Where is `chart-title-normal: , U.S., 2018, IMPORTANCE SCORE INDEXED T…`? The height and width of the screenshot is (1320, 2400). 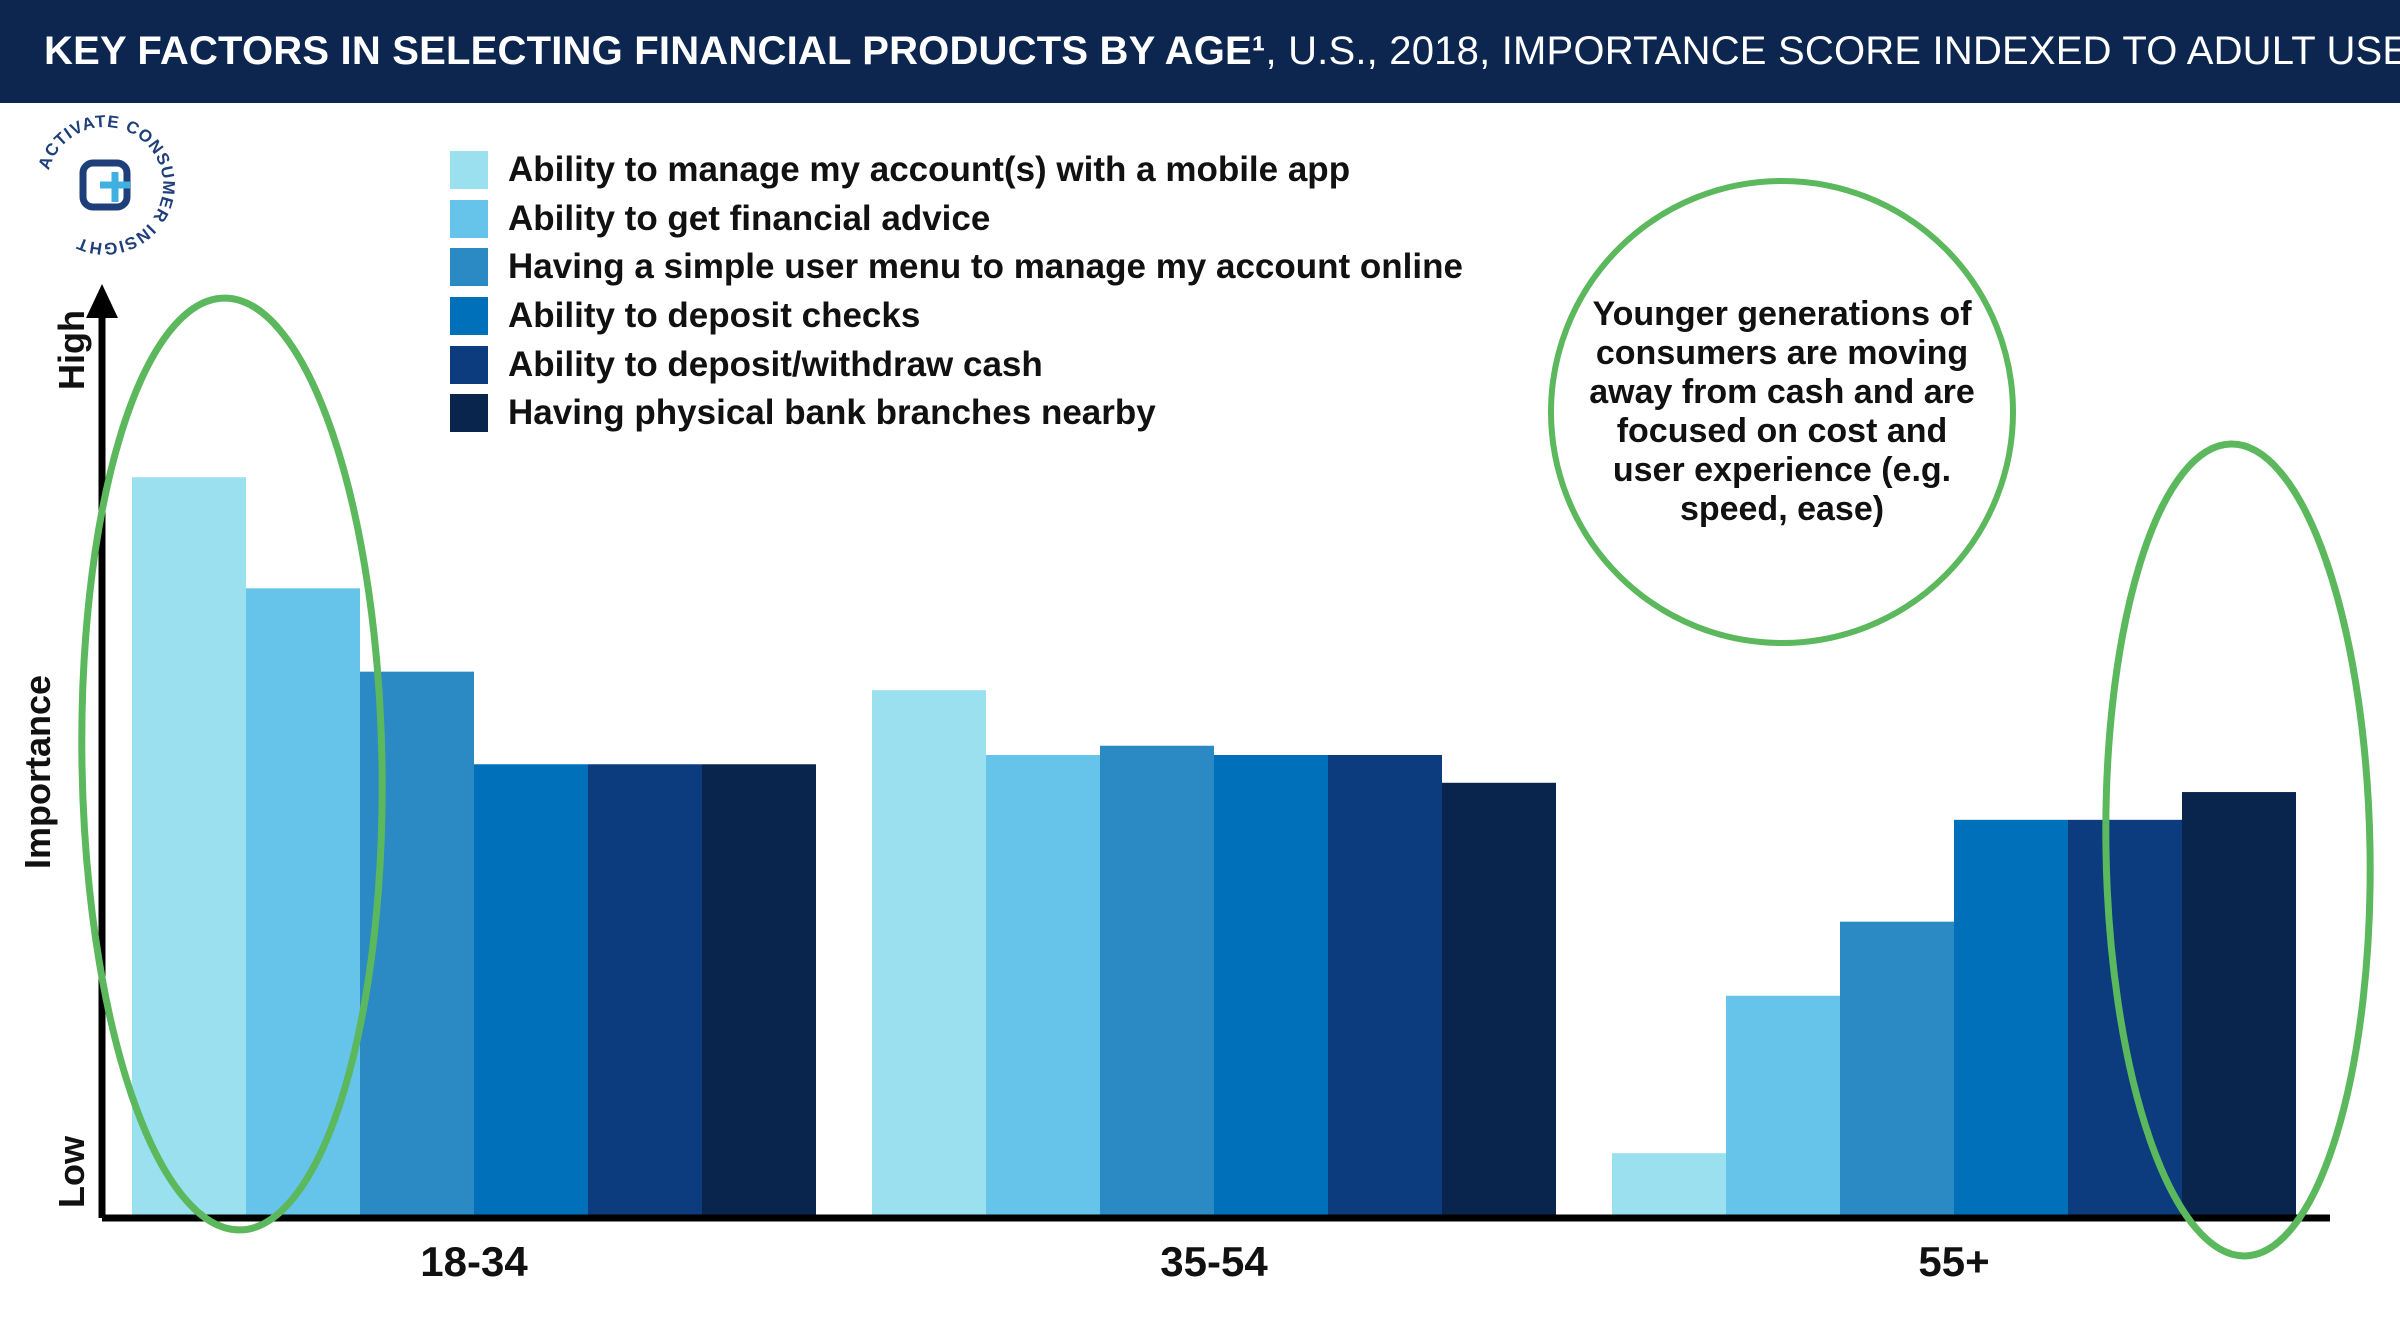 chart-title-normal: , U.S., 2018, IMPORTANCE SCORE INDEXED T… is located at coordinates (1832, 51).